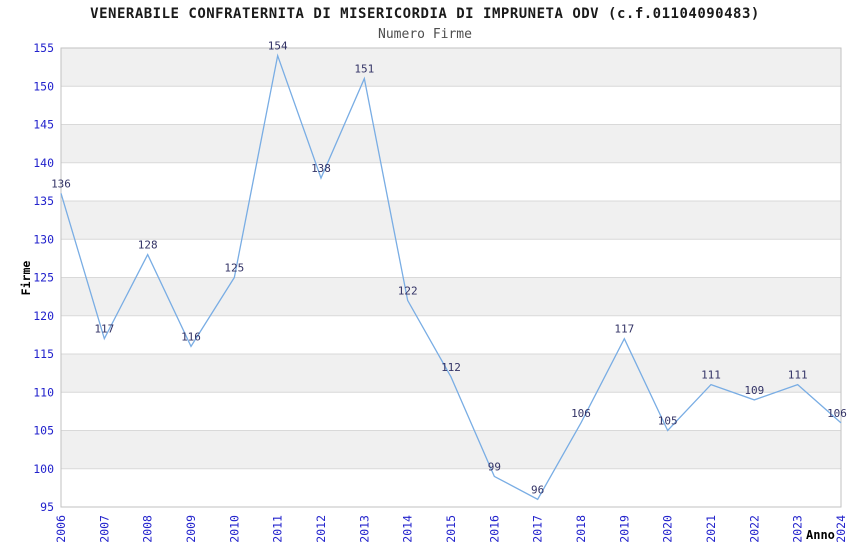 The height and width of the screenshot is (550, 850). Describe the element at coordinates (494, 529) in the screenshot. I see `x-tick-label: 2016` at that location.